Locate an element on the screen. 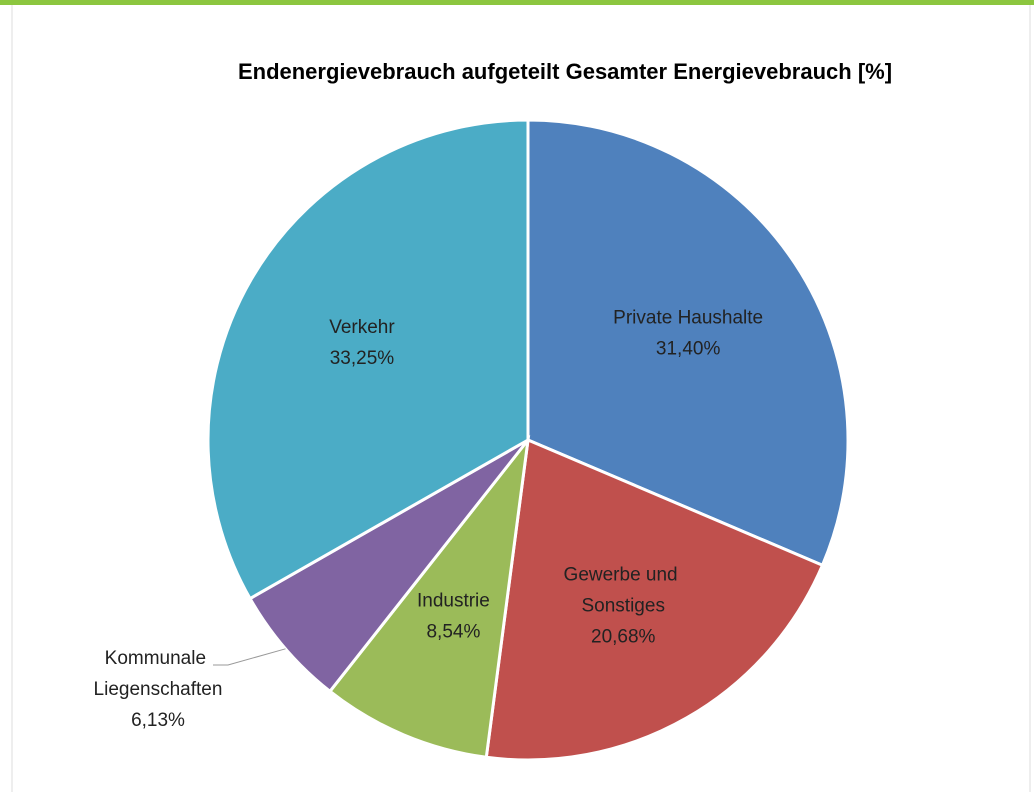 This screenshot has height=792, width=1034. label-line: Liegenschaften is located at coordinates (158, 689).